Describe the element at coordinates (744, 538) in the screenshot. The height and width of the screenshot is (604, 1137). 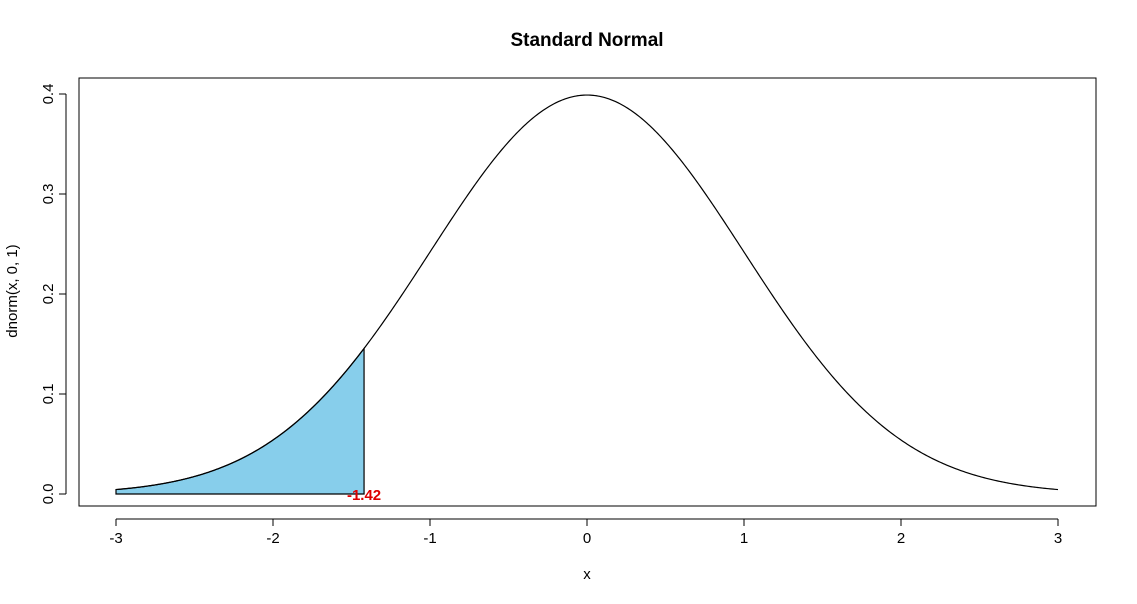
I see `x-tick-label: 1` at that location.